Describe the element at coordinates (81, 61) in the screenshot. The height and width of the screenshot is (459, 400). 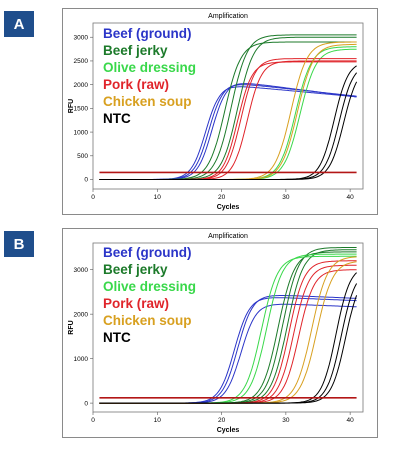
I see `y-tick-label: 2500` at that location.